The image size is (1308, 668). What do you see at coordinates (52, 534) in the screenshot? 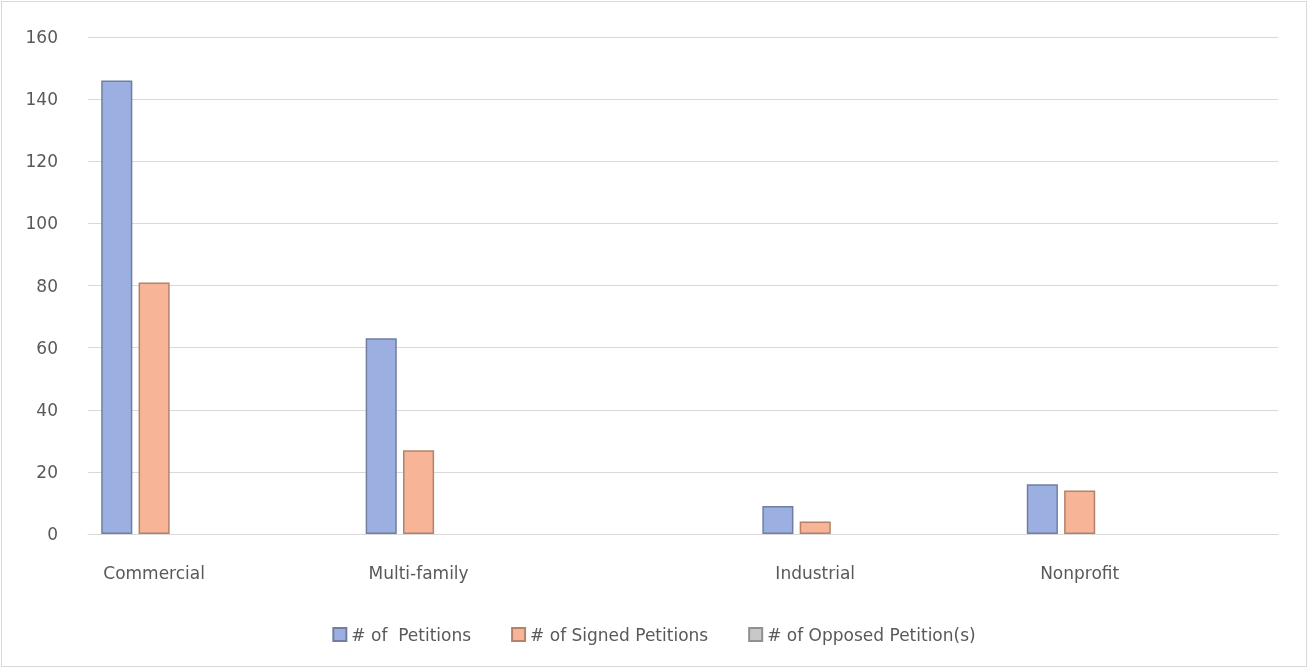
I see `y-tick-label: 0` at bounding box center [52, 534].